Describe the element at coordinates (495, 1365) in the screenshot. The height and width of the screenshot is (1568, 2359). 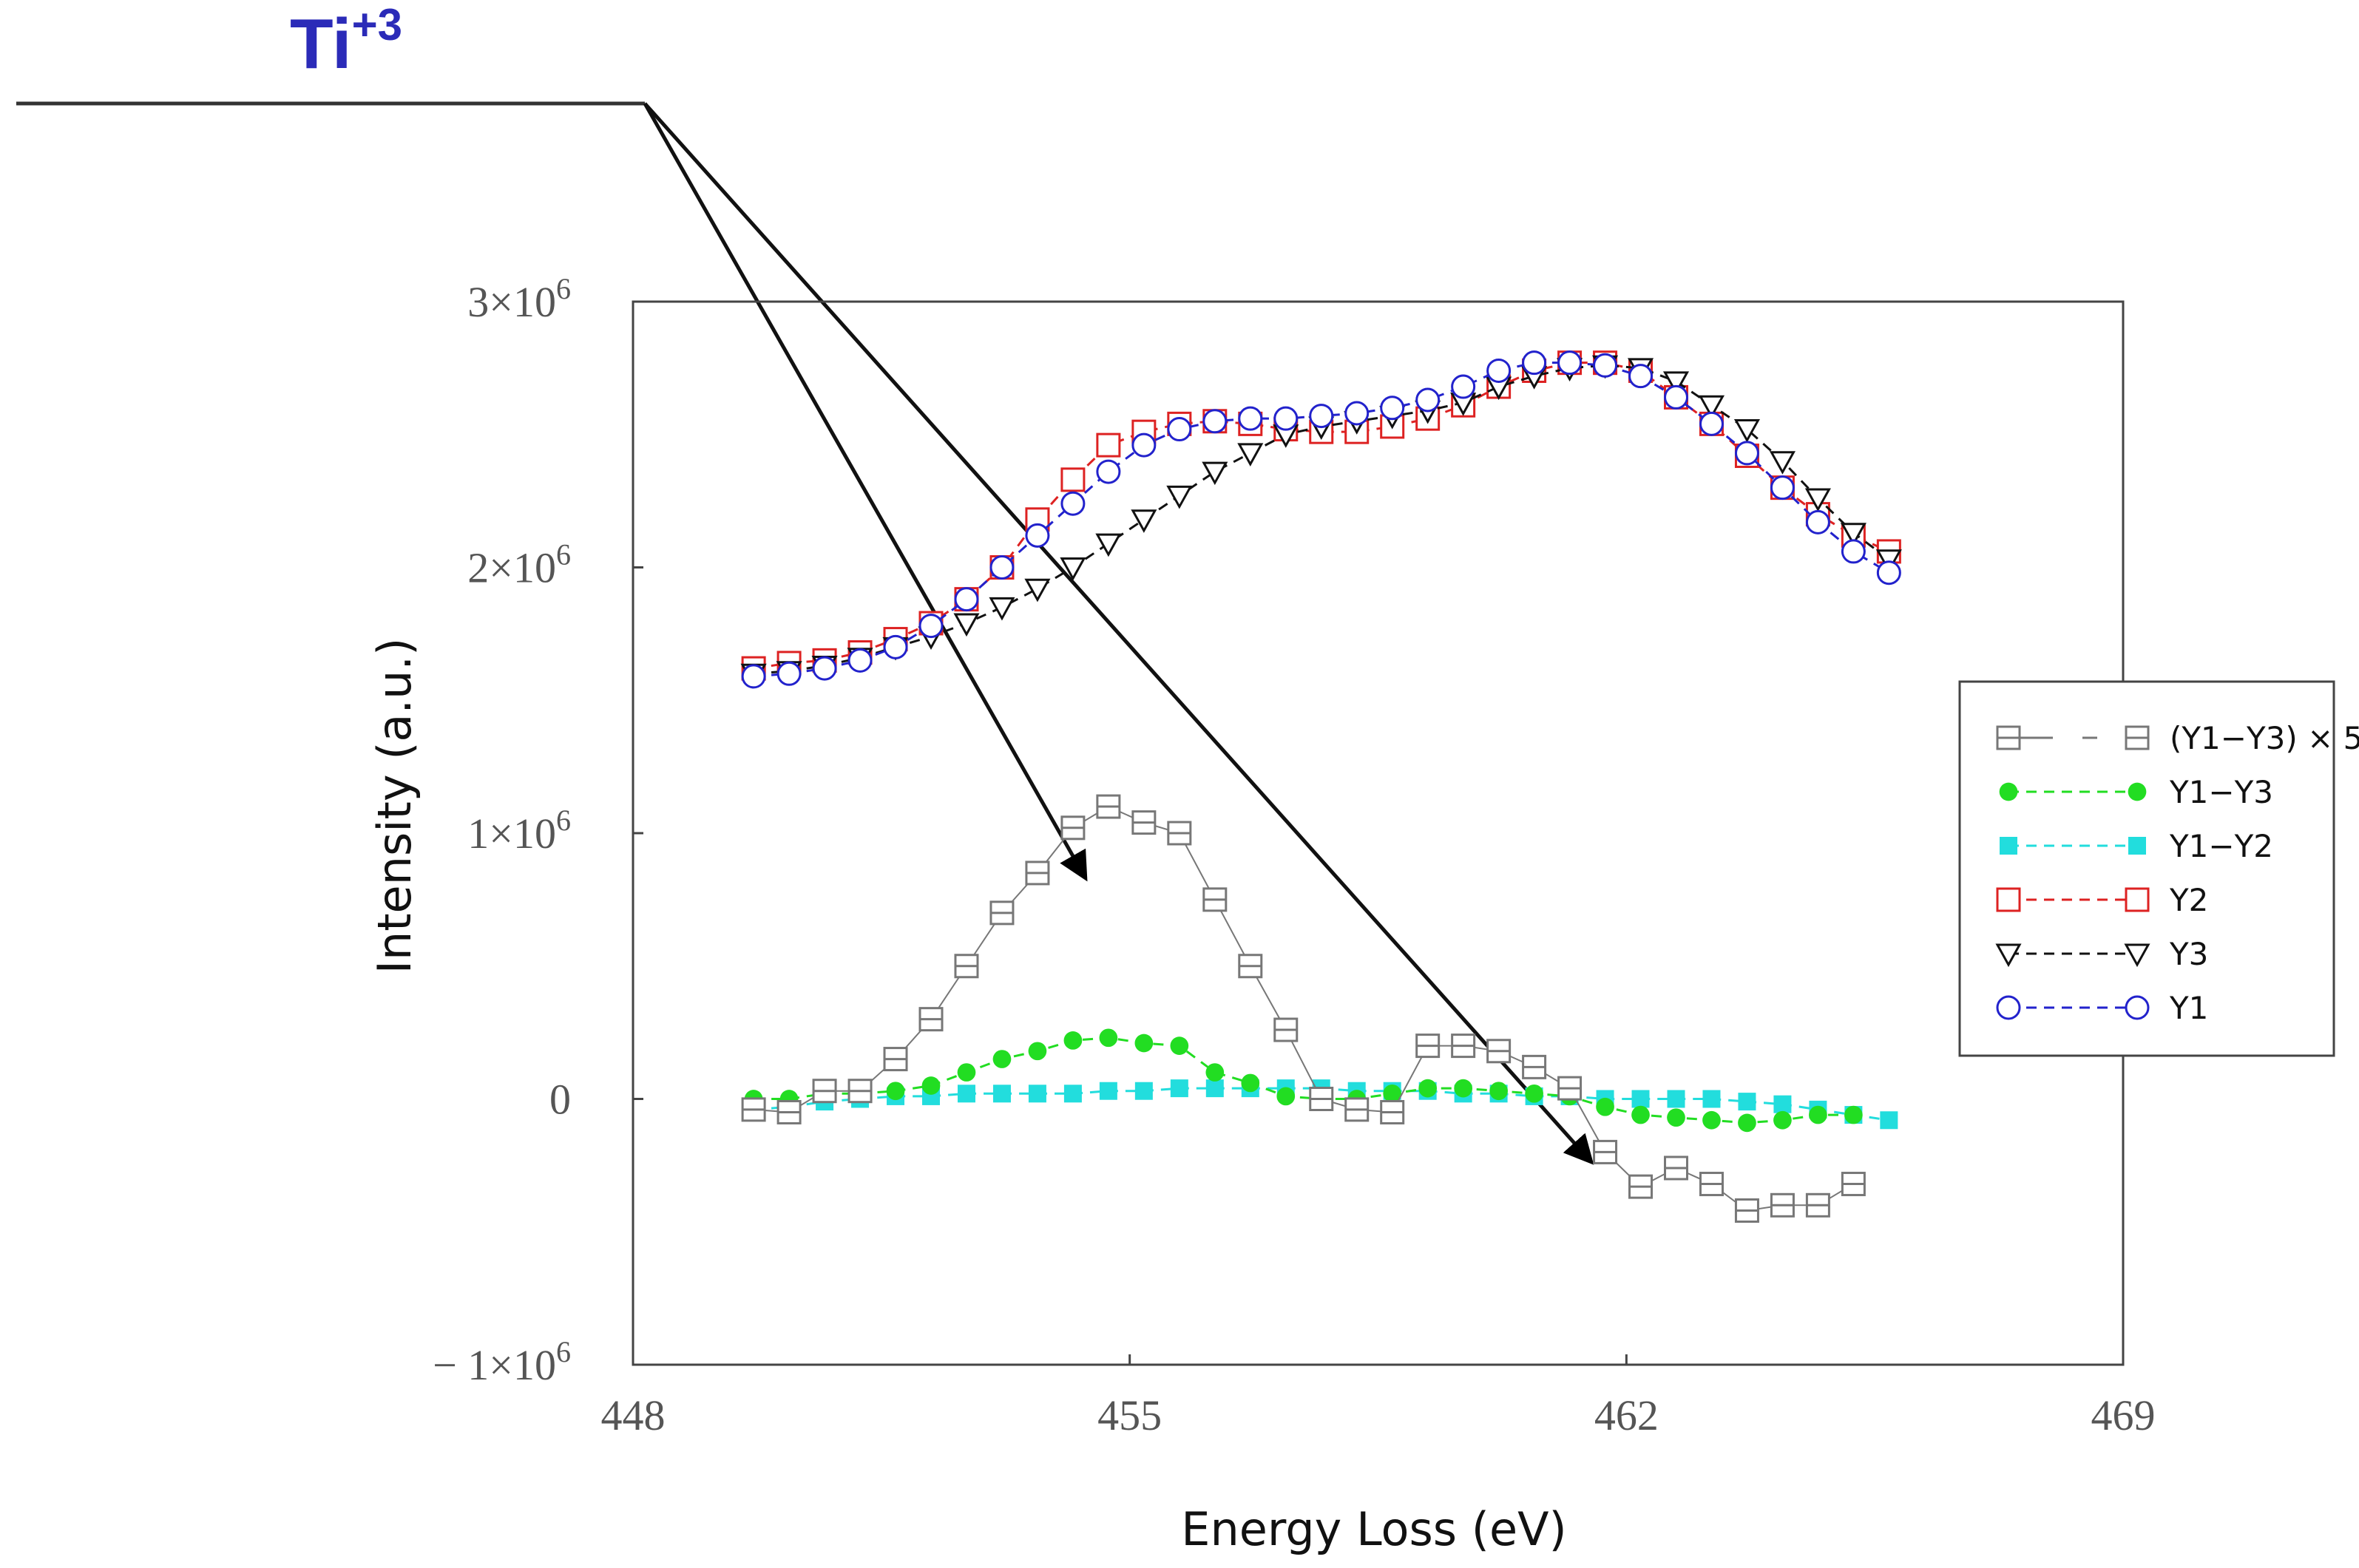
I see `y-tick-label-base: − 1×10` at that location.